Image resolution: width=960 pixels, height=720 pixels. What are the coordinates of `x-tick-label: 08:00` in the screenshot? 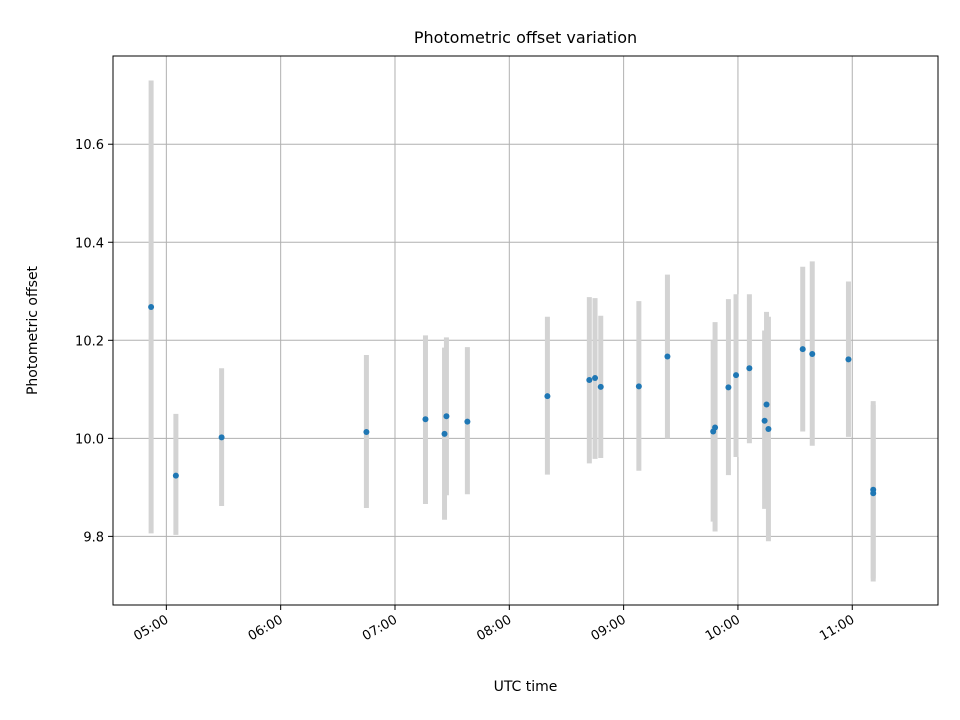 It's located at (494, 628).